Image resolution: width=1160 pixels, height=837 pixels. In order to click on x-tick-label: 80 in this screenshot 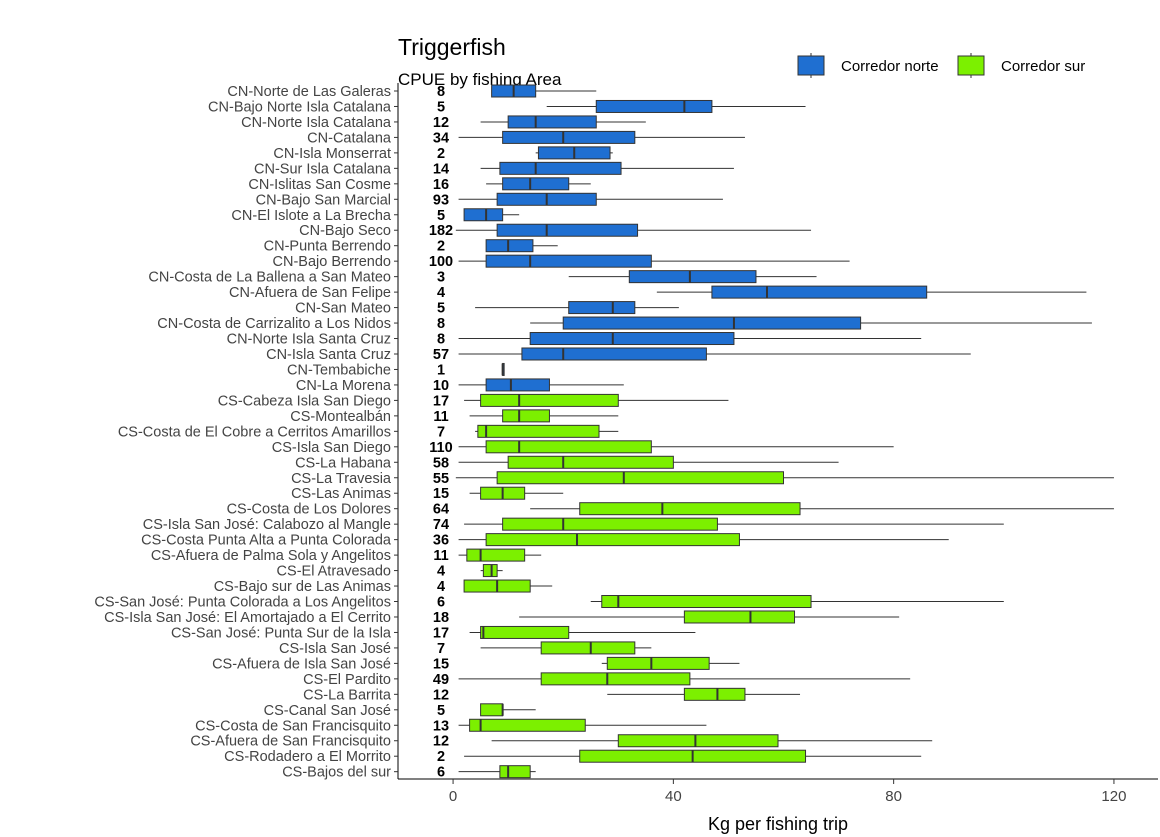, I will do `click(893, 796)`.